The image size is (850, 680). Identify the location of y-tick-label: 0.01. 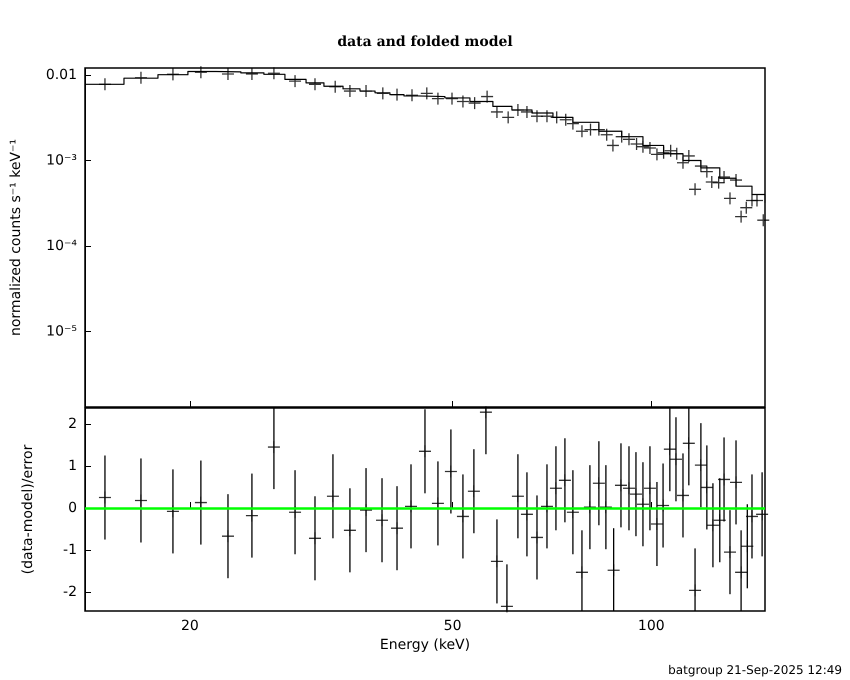
(61, 75).